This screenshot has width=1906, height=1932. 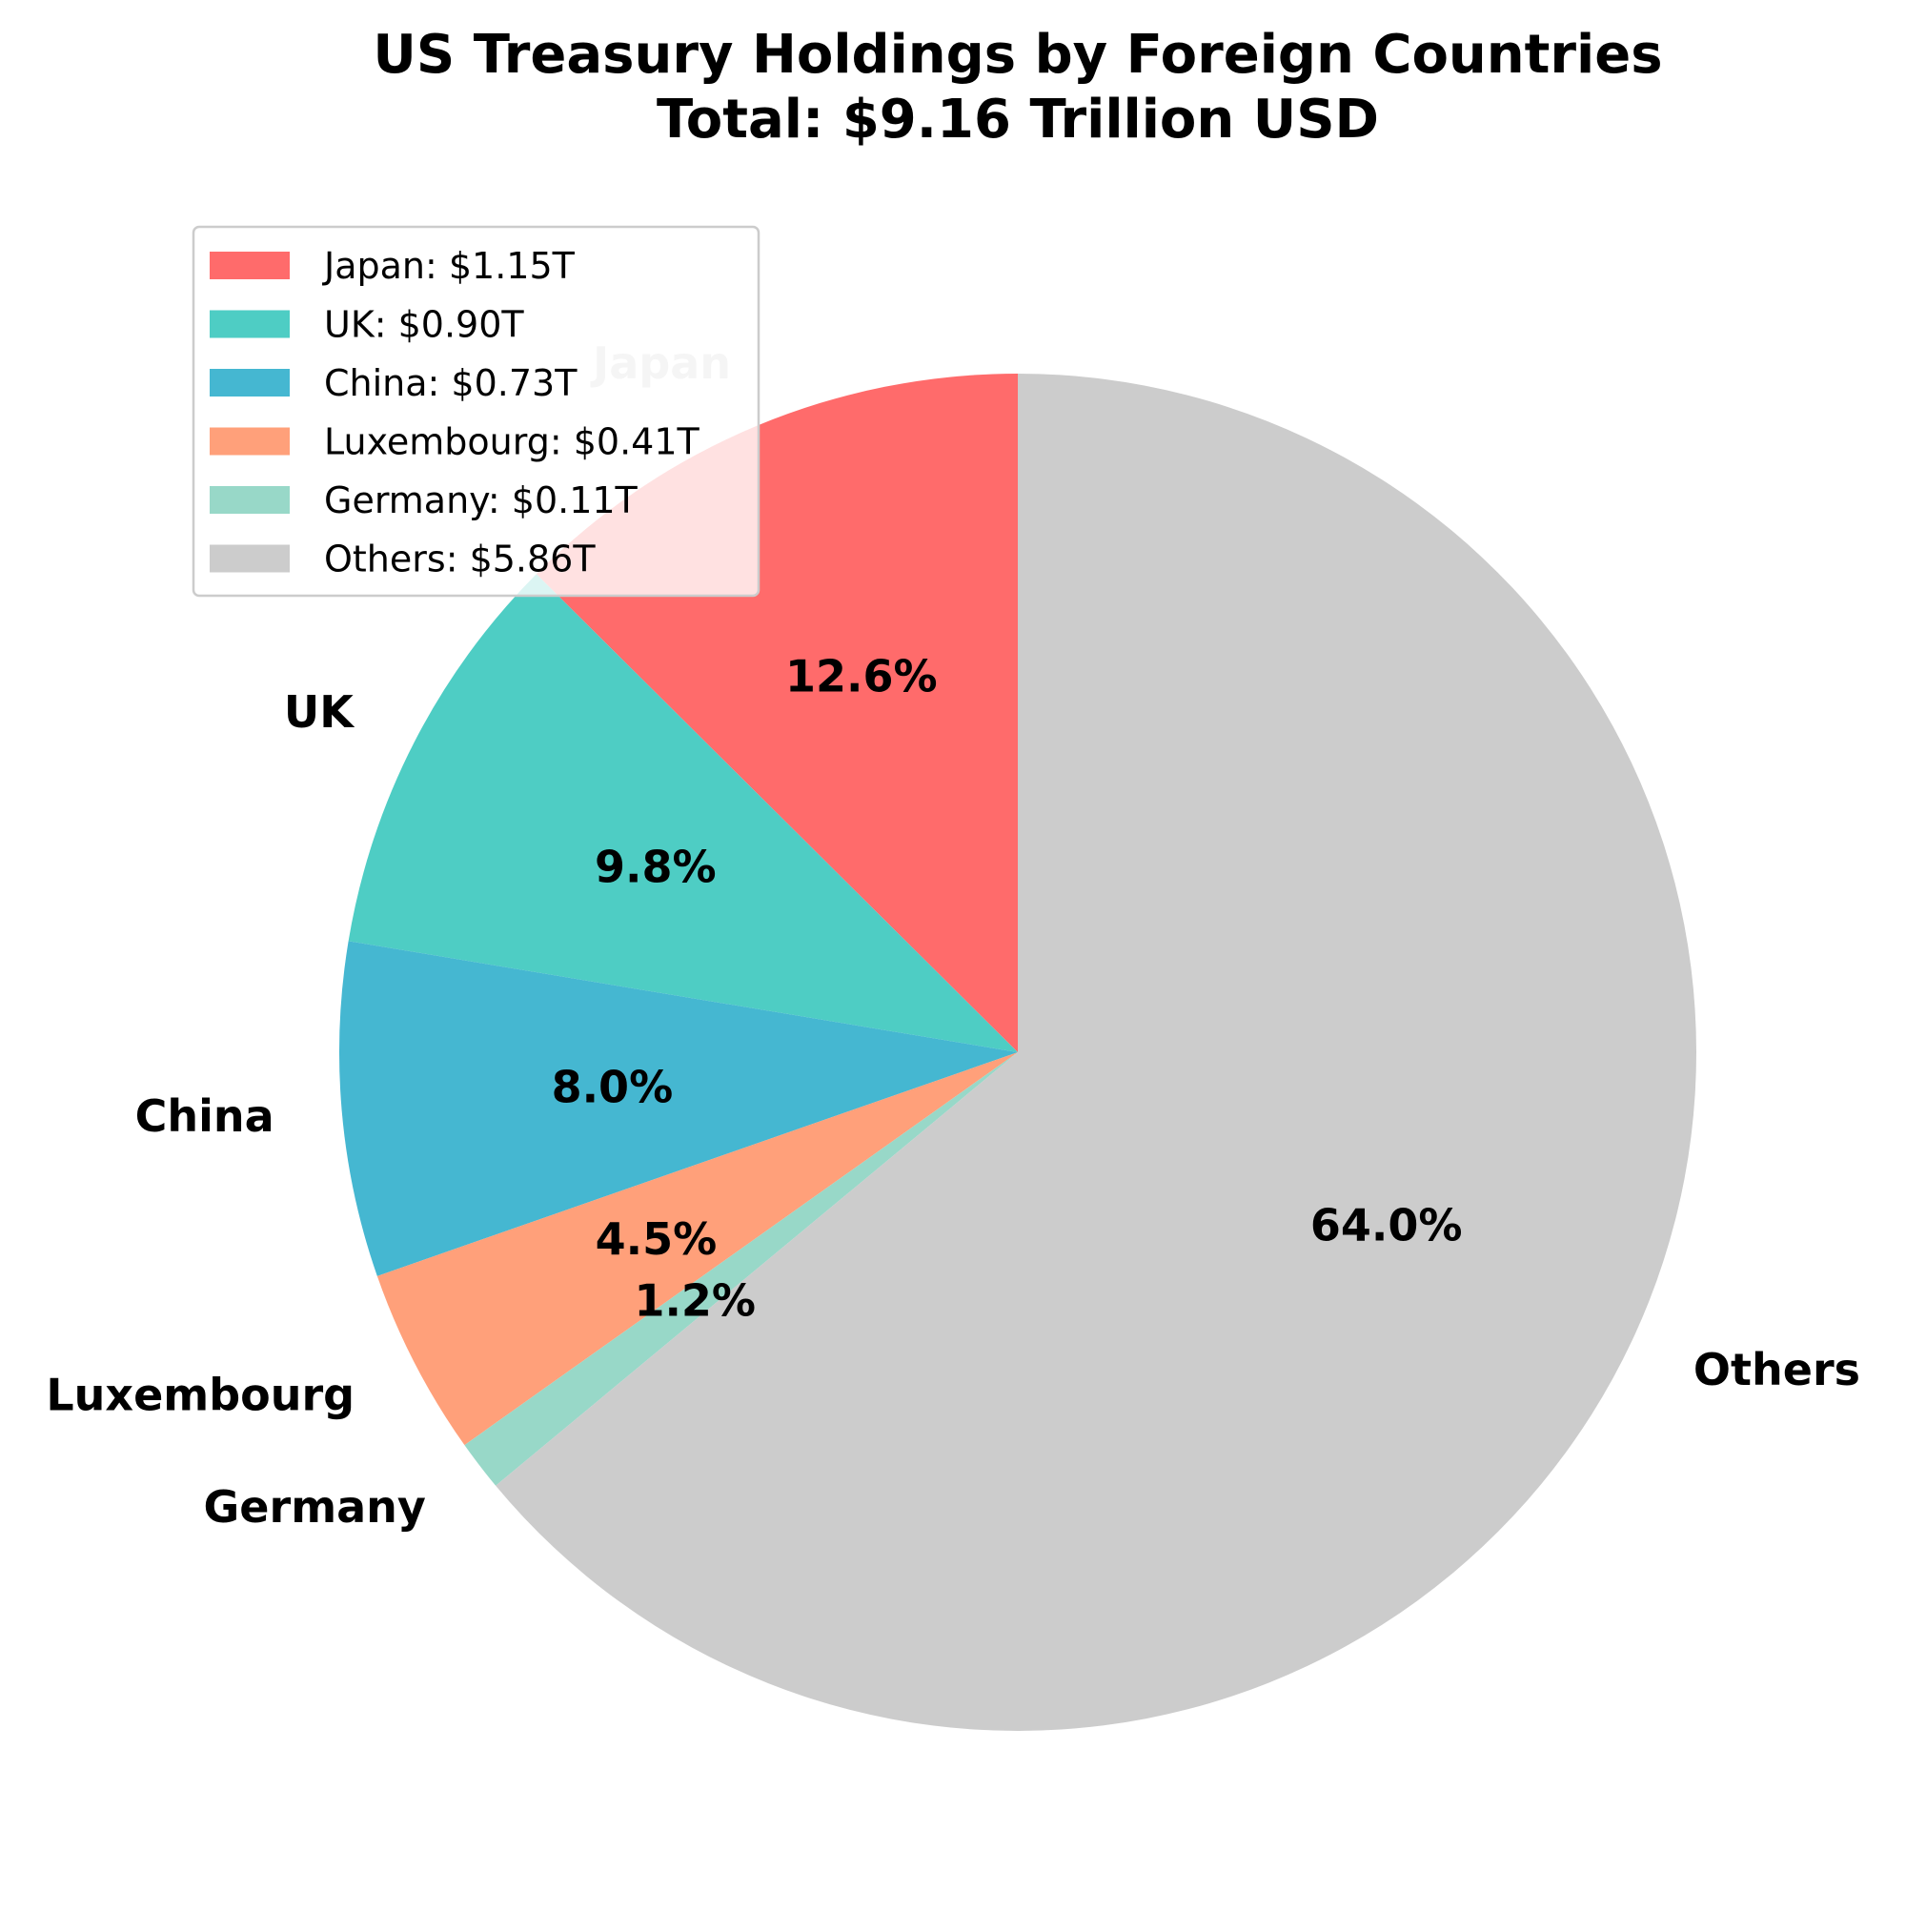 What do you see at coordinates (1018, 120) in the screenshot?
I see `chart-subtitle: Total: $9.16 Trillion USD` at bounding box center [1018, 120].